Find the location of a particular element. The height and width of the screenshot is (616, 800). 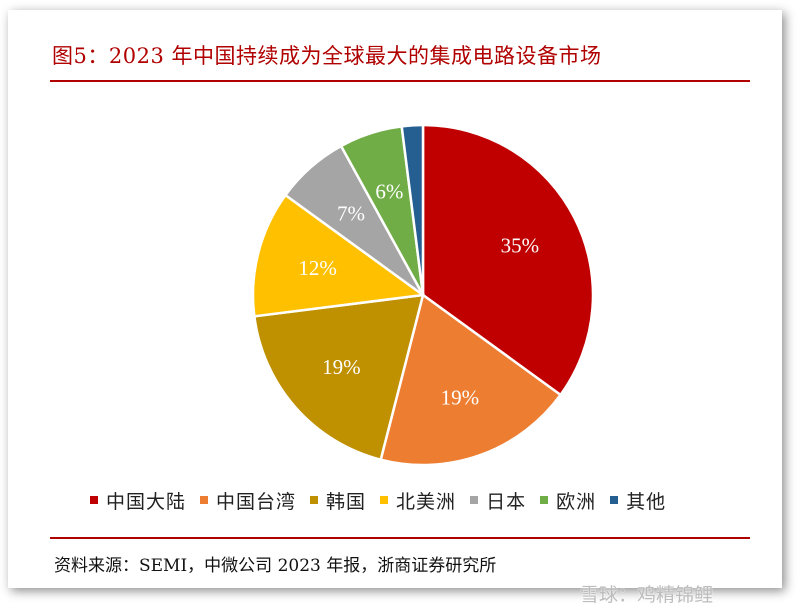

legend-item-5: 欧洲 is located at coordinates (568, 500).